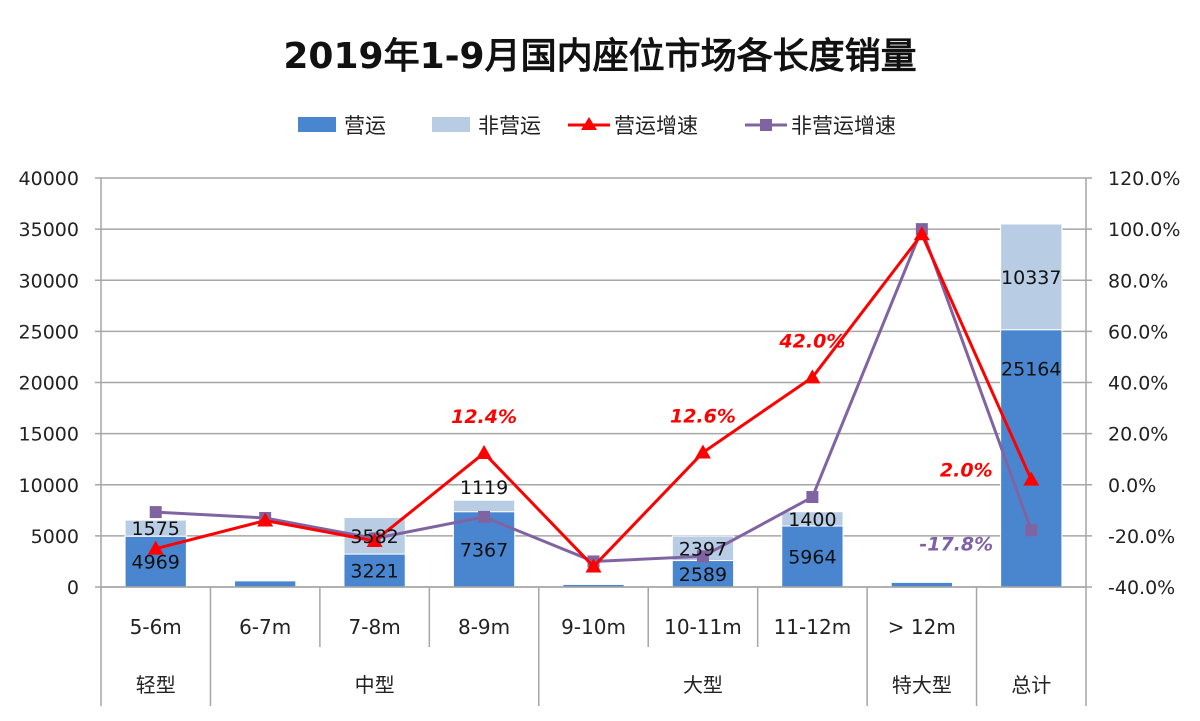  Describe the element at coordinates (1031, 370) in the screenshot. I see `bar-value-label: 25164` at that location.